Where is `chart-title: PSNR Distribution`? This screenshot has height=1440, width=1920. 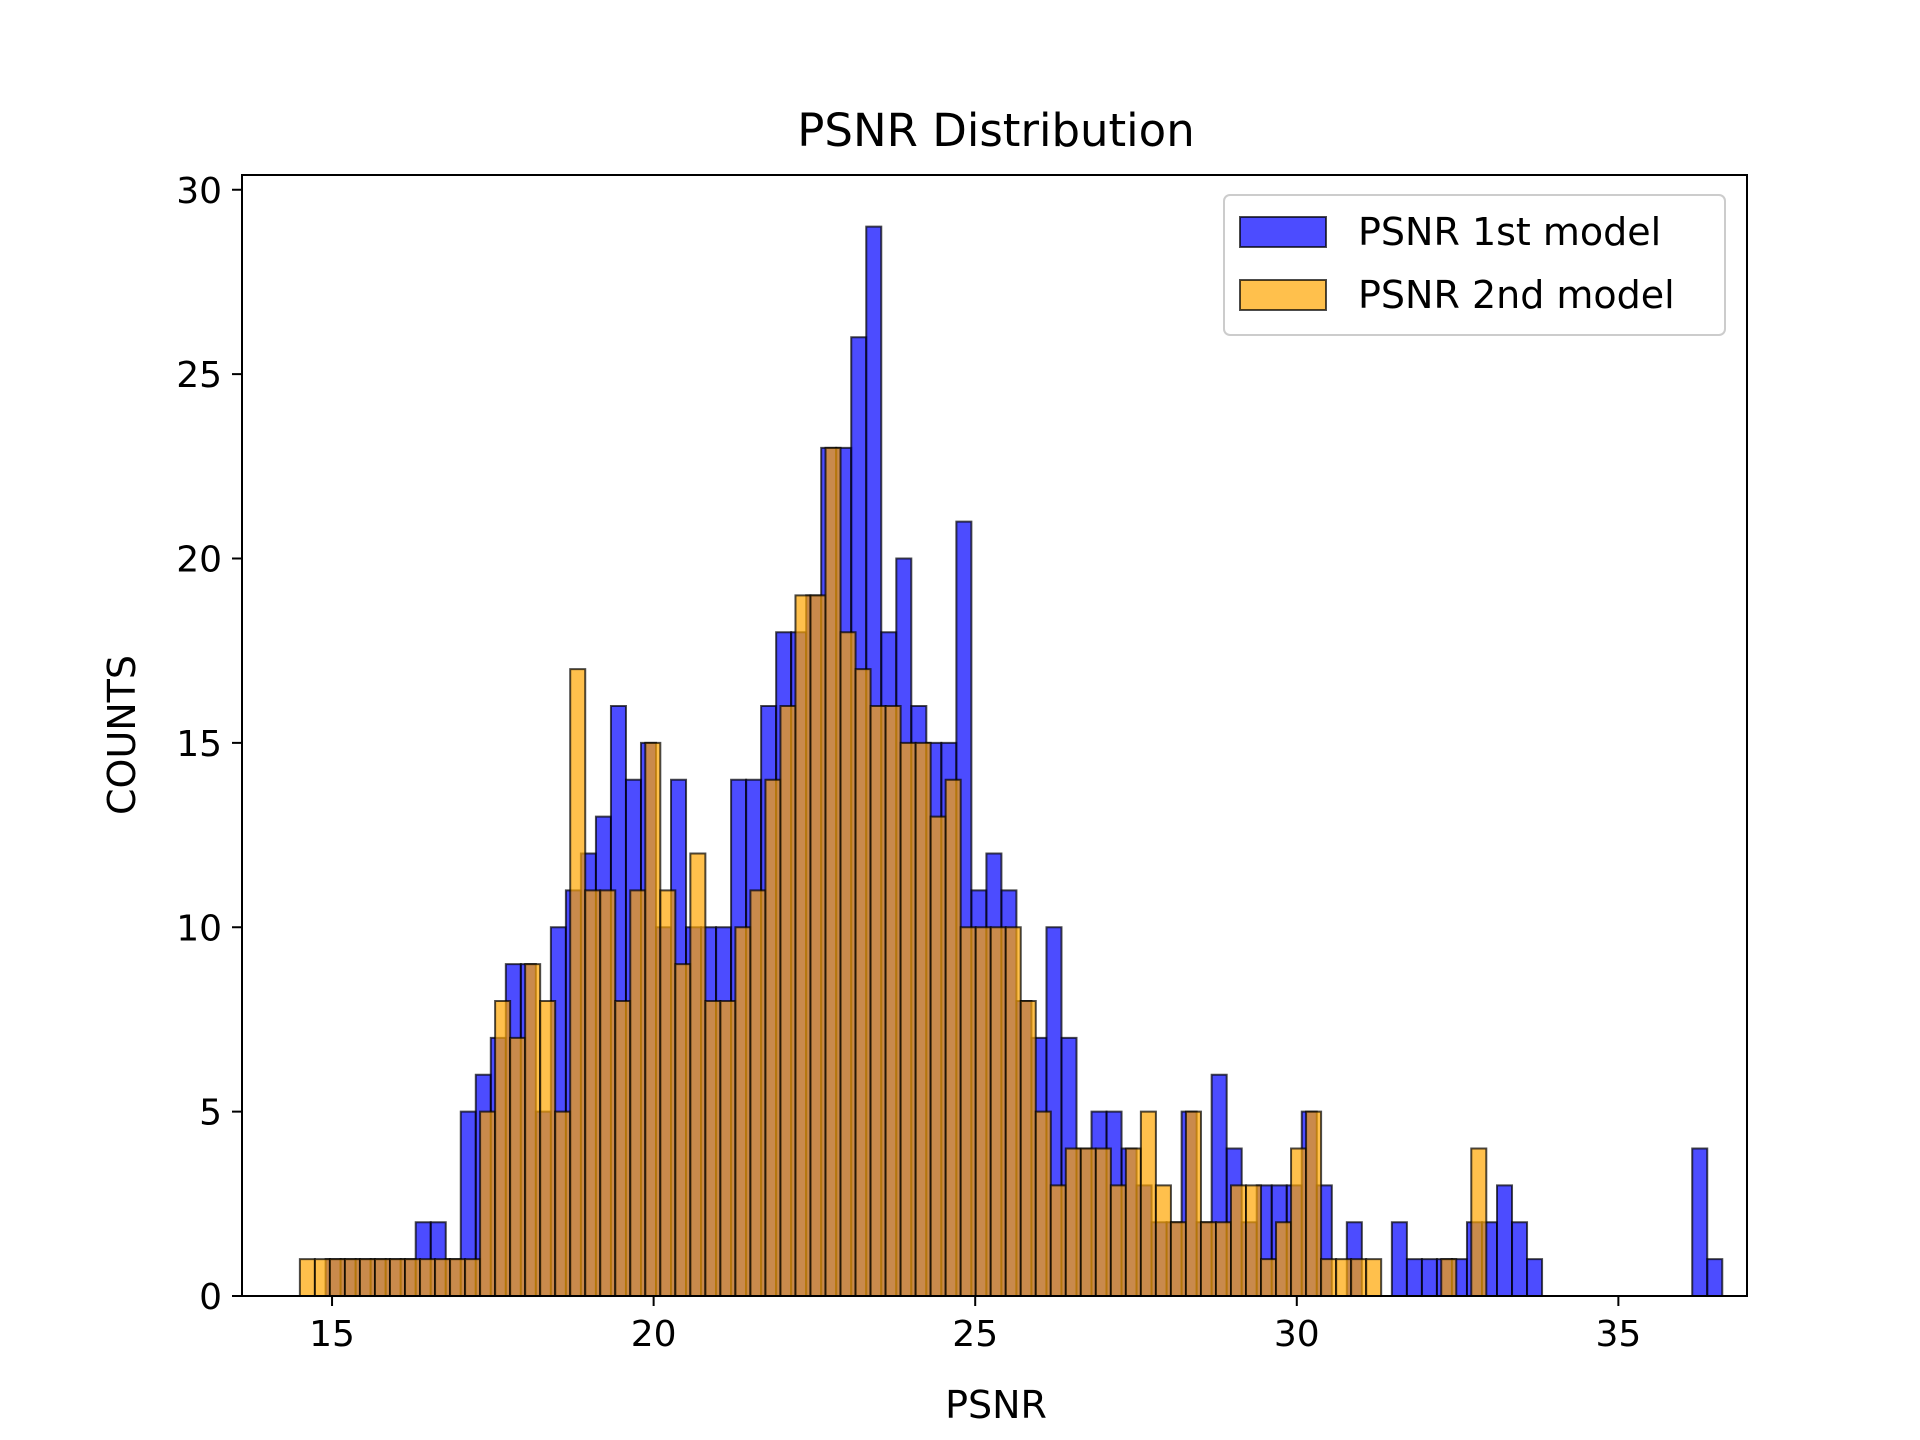 chart-title: PSNR Distribution is located at coordinates (995, 130).